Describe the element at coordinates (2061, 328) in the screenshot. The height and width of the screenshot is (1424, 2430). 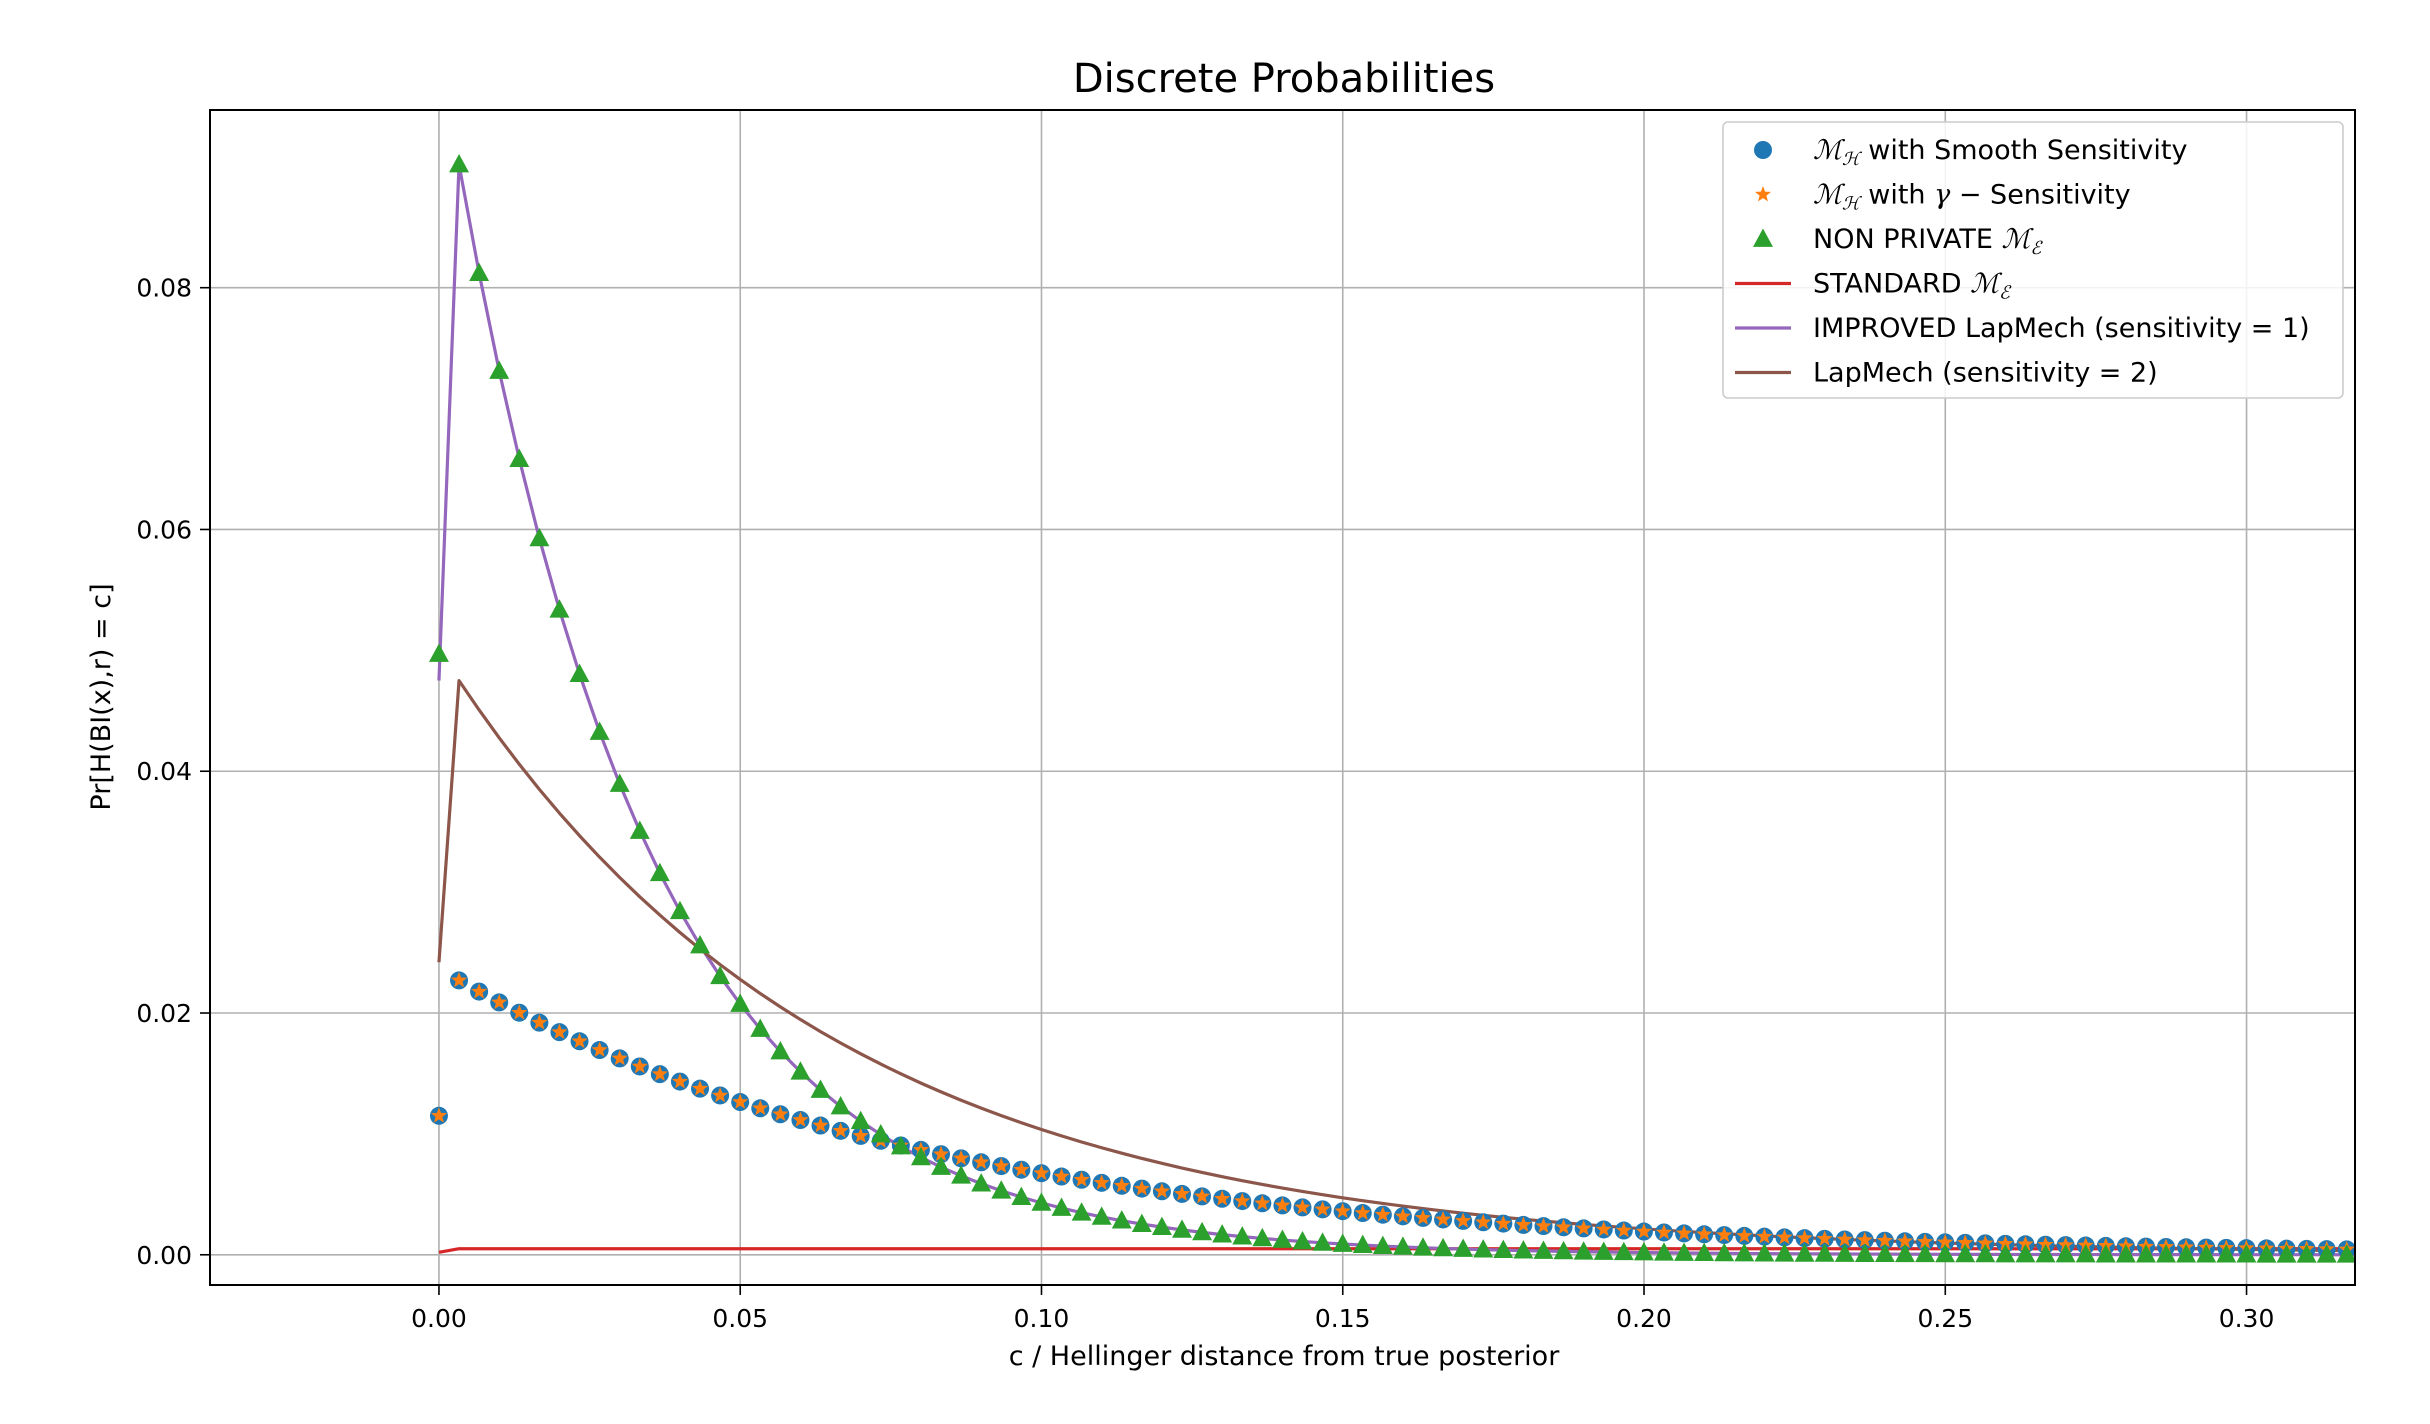
I see `legend-label: IMPROVED LapMech (sensitivity = 1)` at that location.